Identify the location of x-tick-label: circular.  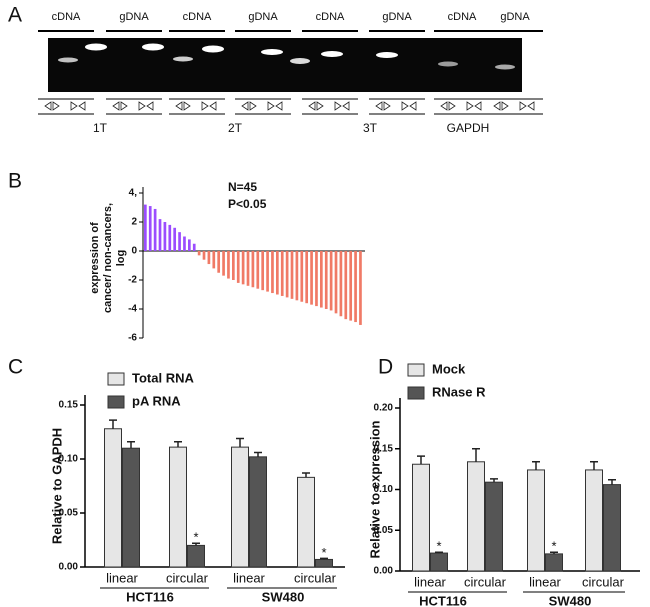
(187, 577).